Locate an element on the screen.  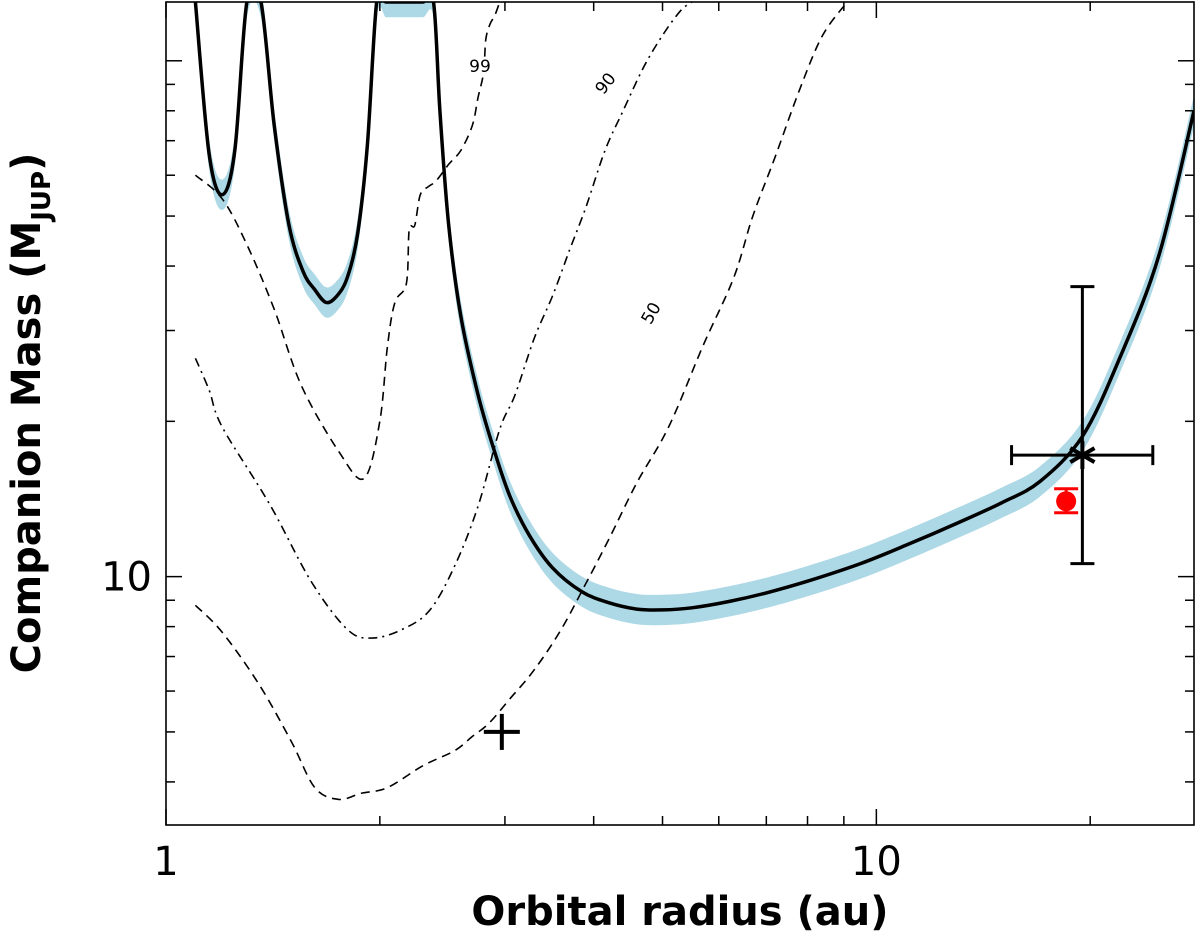
contour-label-50: 50 is located at coordinates (652, 313).